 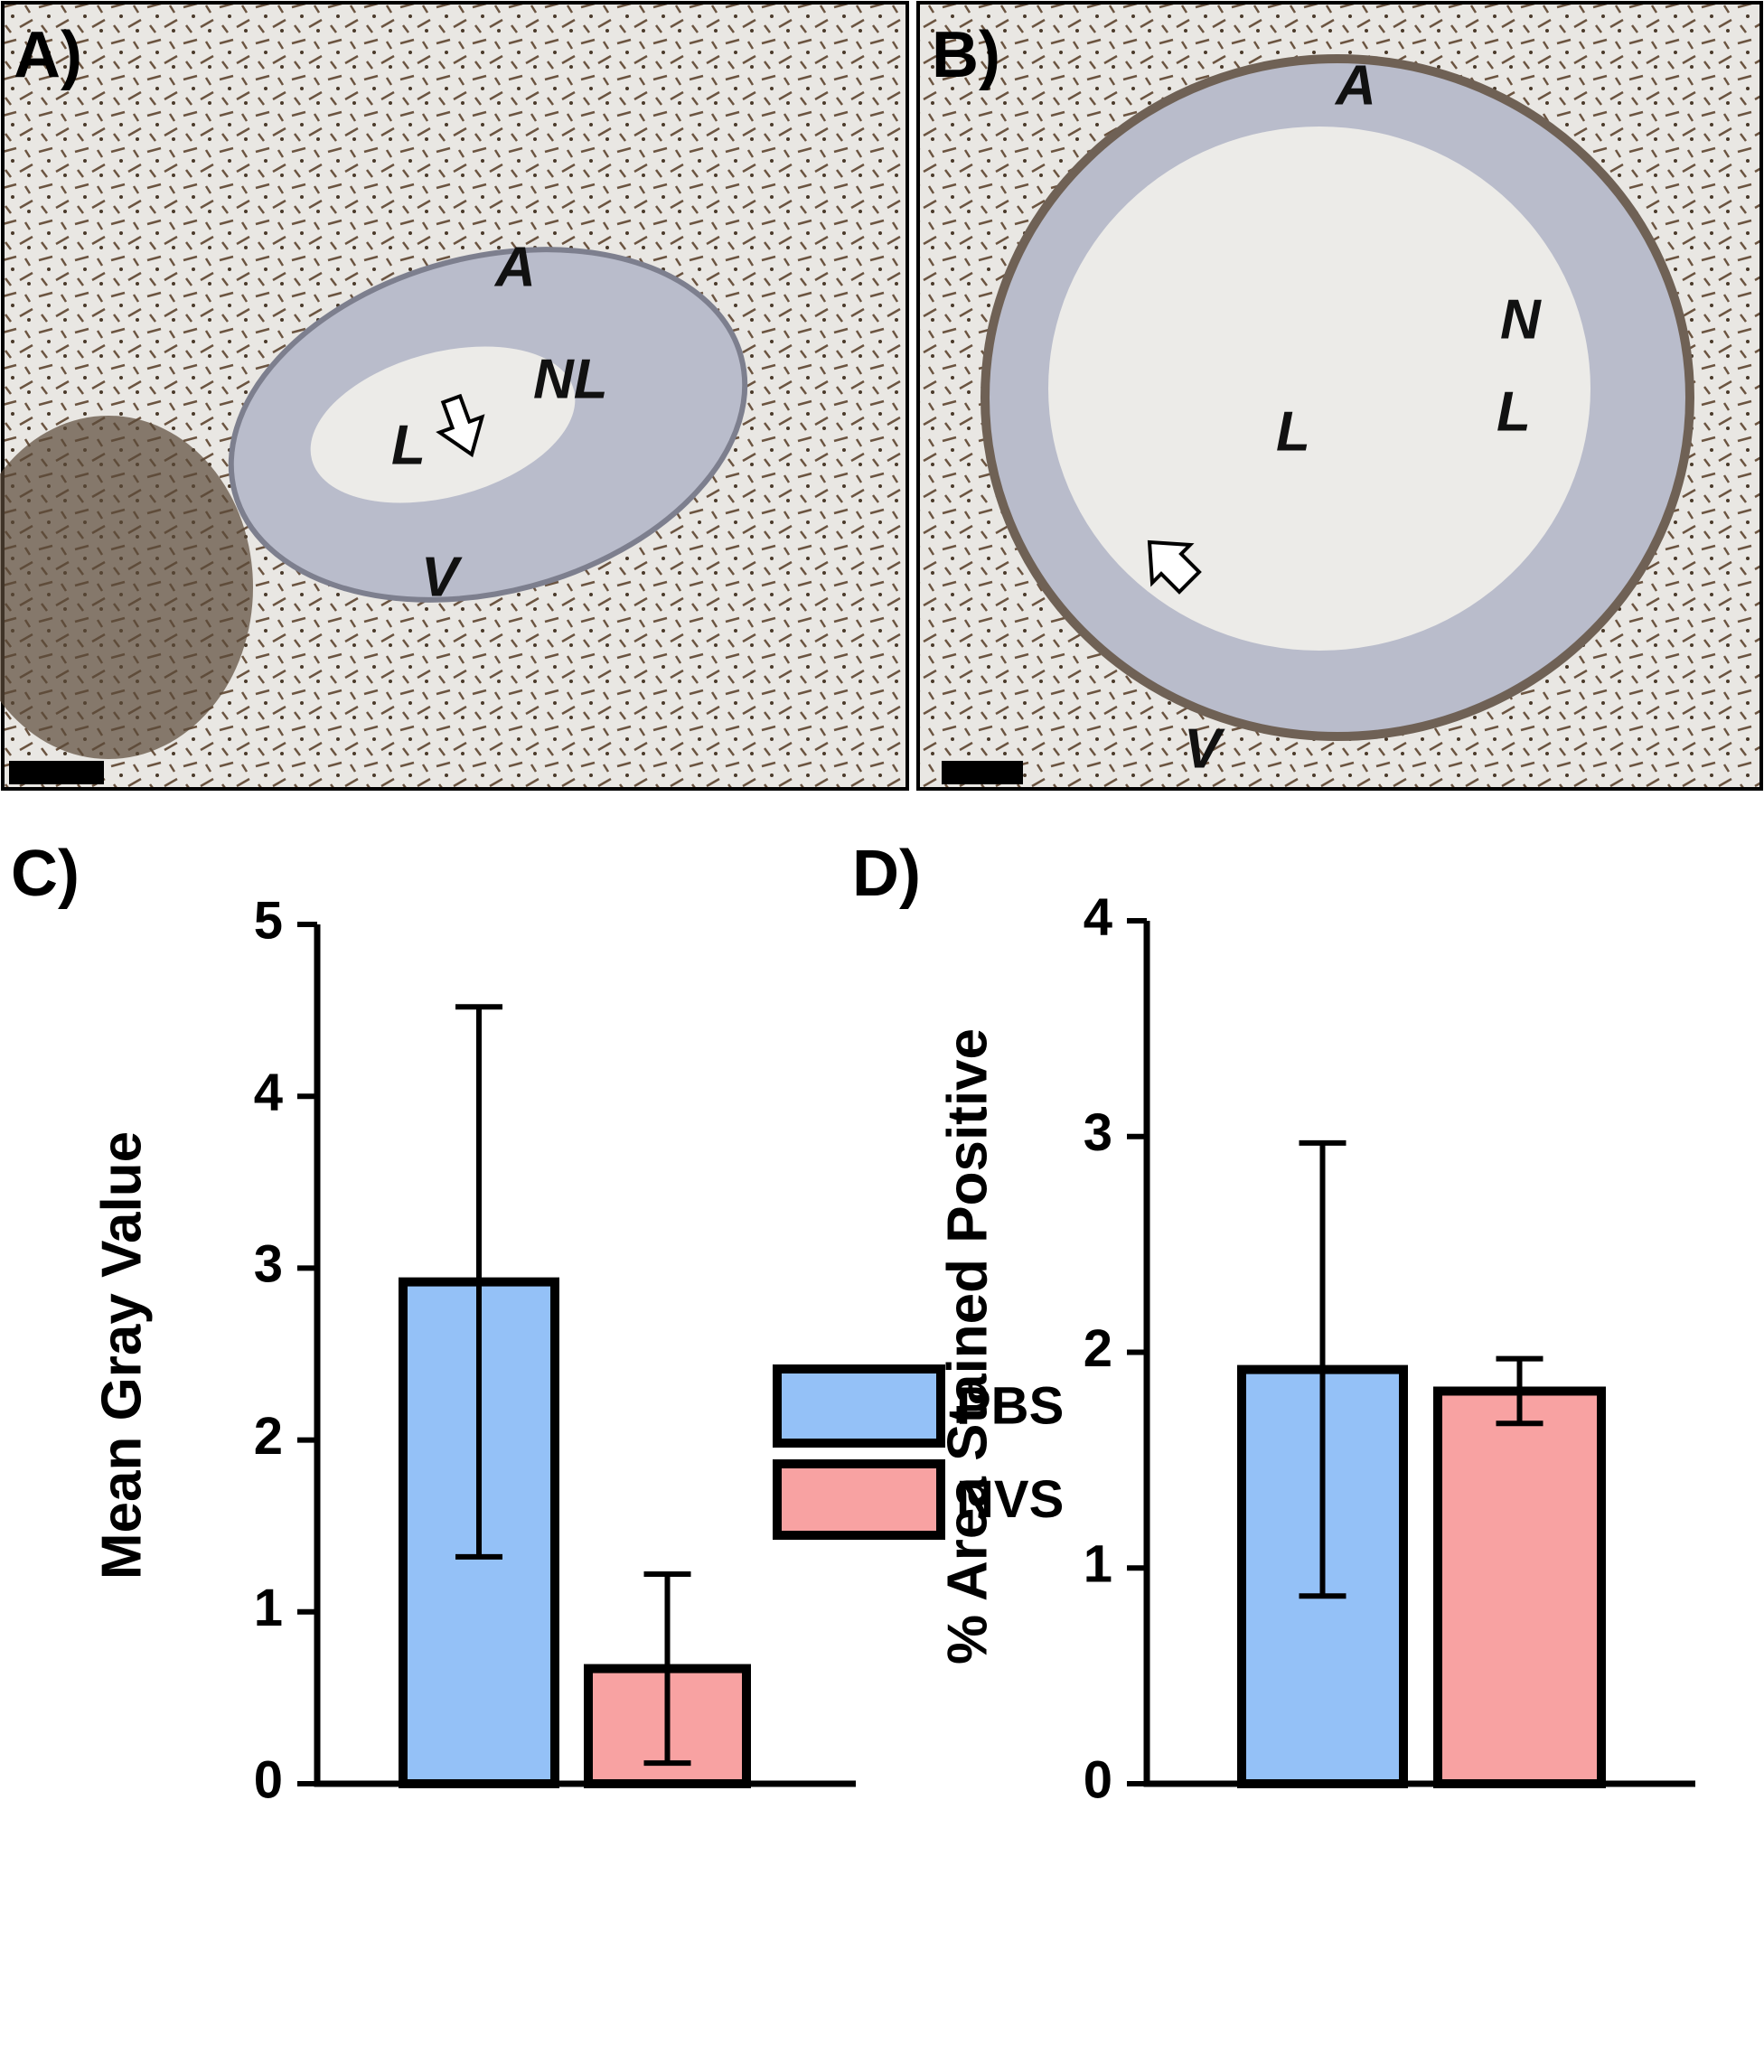 I want to click on panel-label: C), so click(x=45, y=874).